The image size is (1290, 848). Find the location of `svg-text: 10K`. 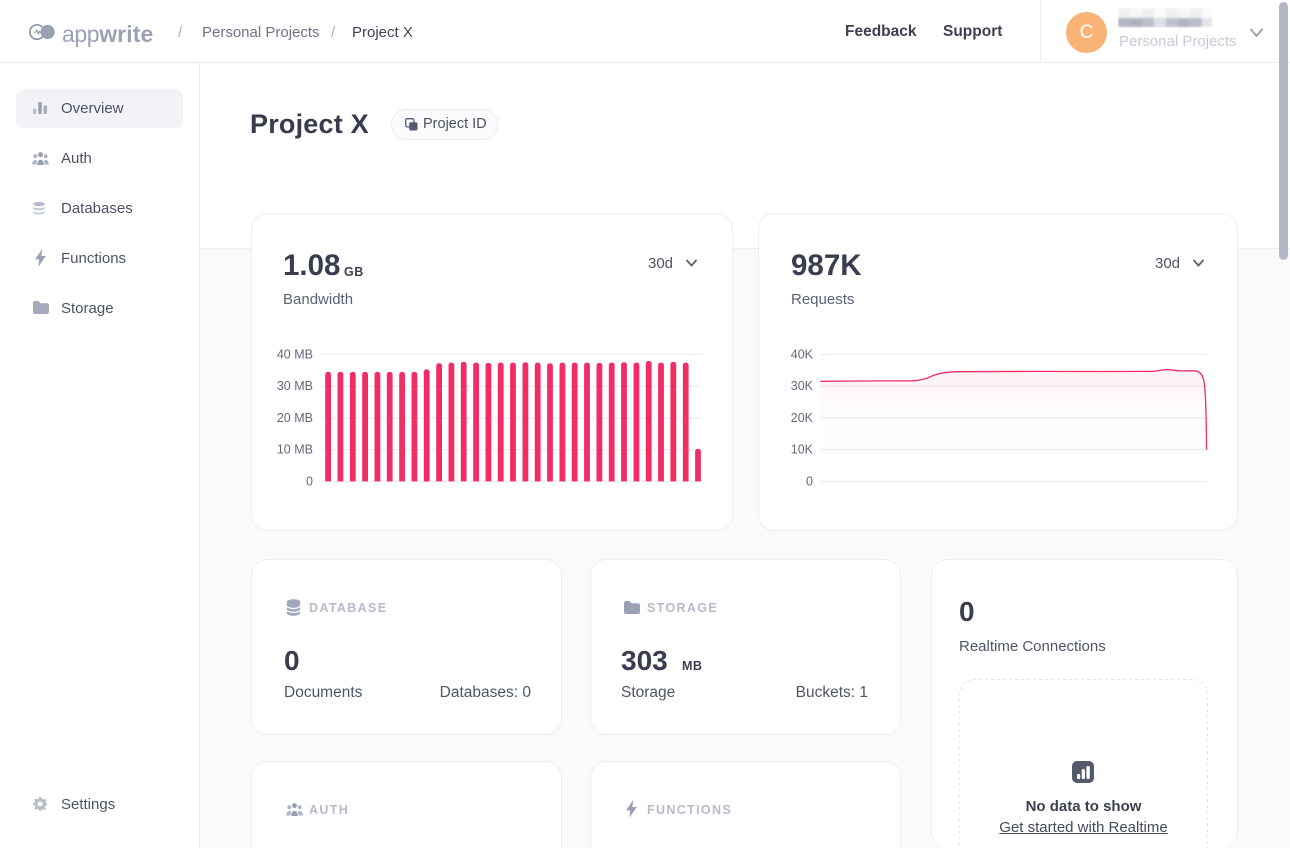

svg-text: 10K is located at coordinates (802, 450).